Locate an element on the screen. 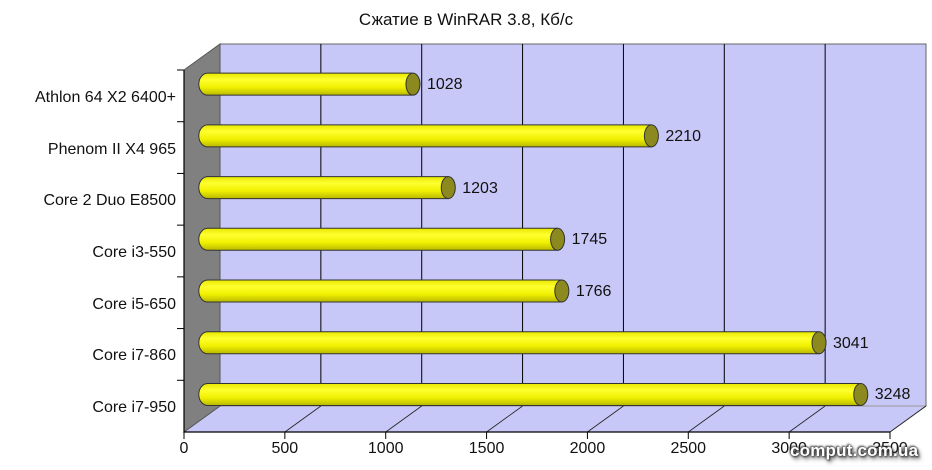 The height and width of the screenshot is (470, 932). value-label: 1203 is located at coordinates (480, 188).